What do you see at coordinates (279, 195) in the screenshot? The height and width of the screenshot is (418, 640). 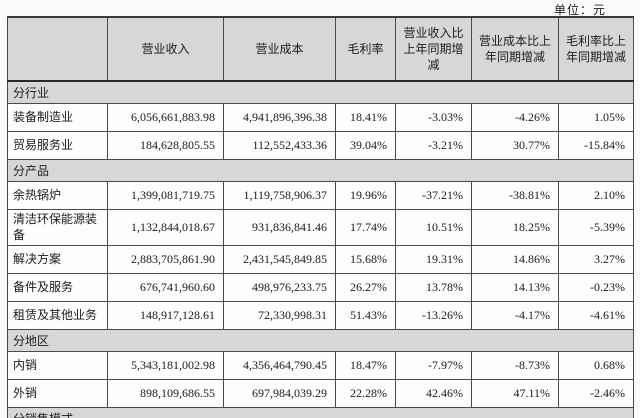 I see `value-cell: 1,119,758,906.37` at bounding box center [279, 195].